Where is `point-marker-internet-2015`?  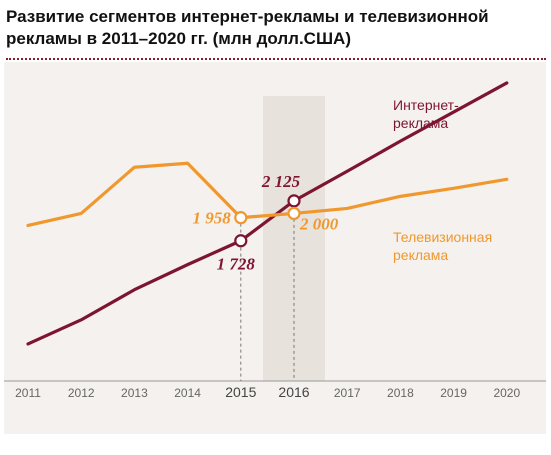 point-marker-internet-2015 is located at coordinates (241, 241).